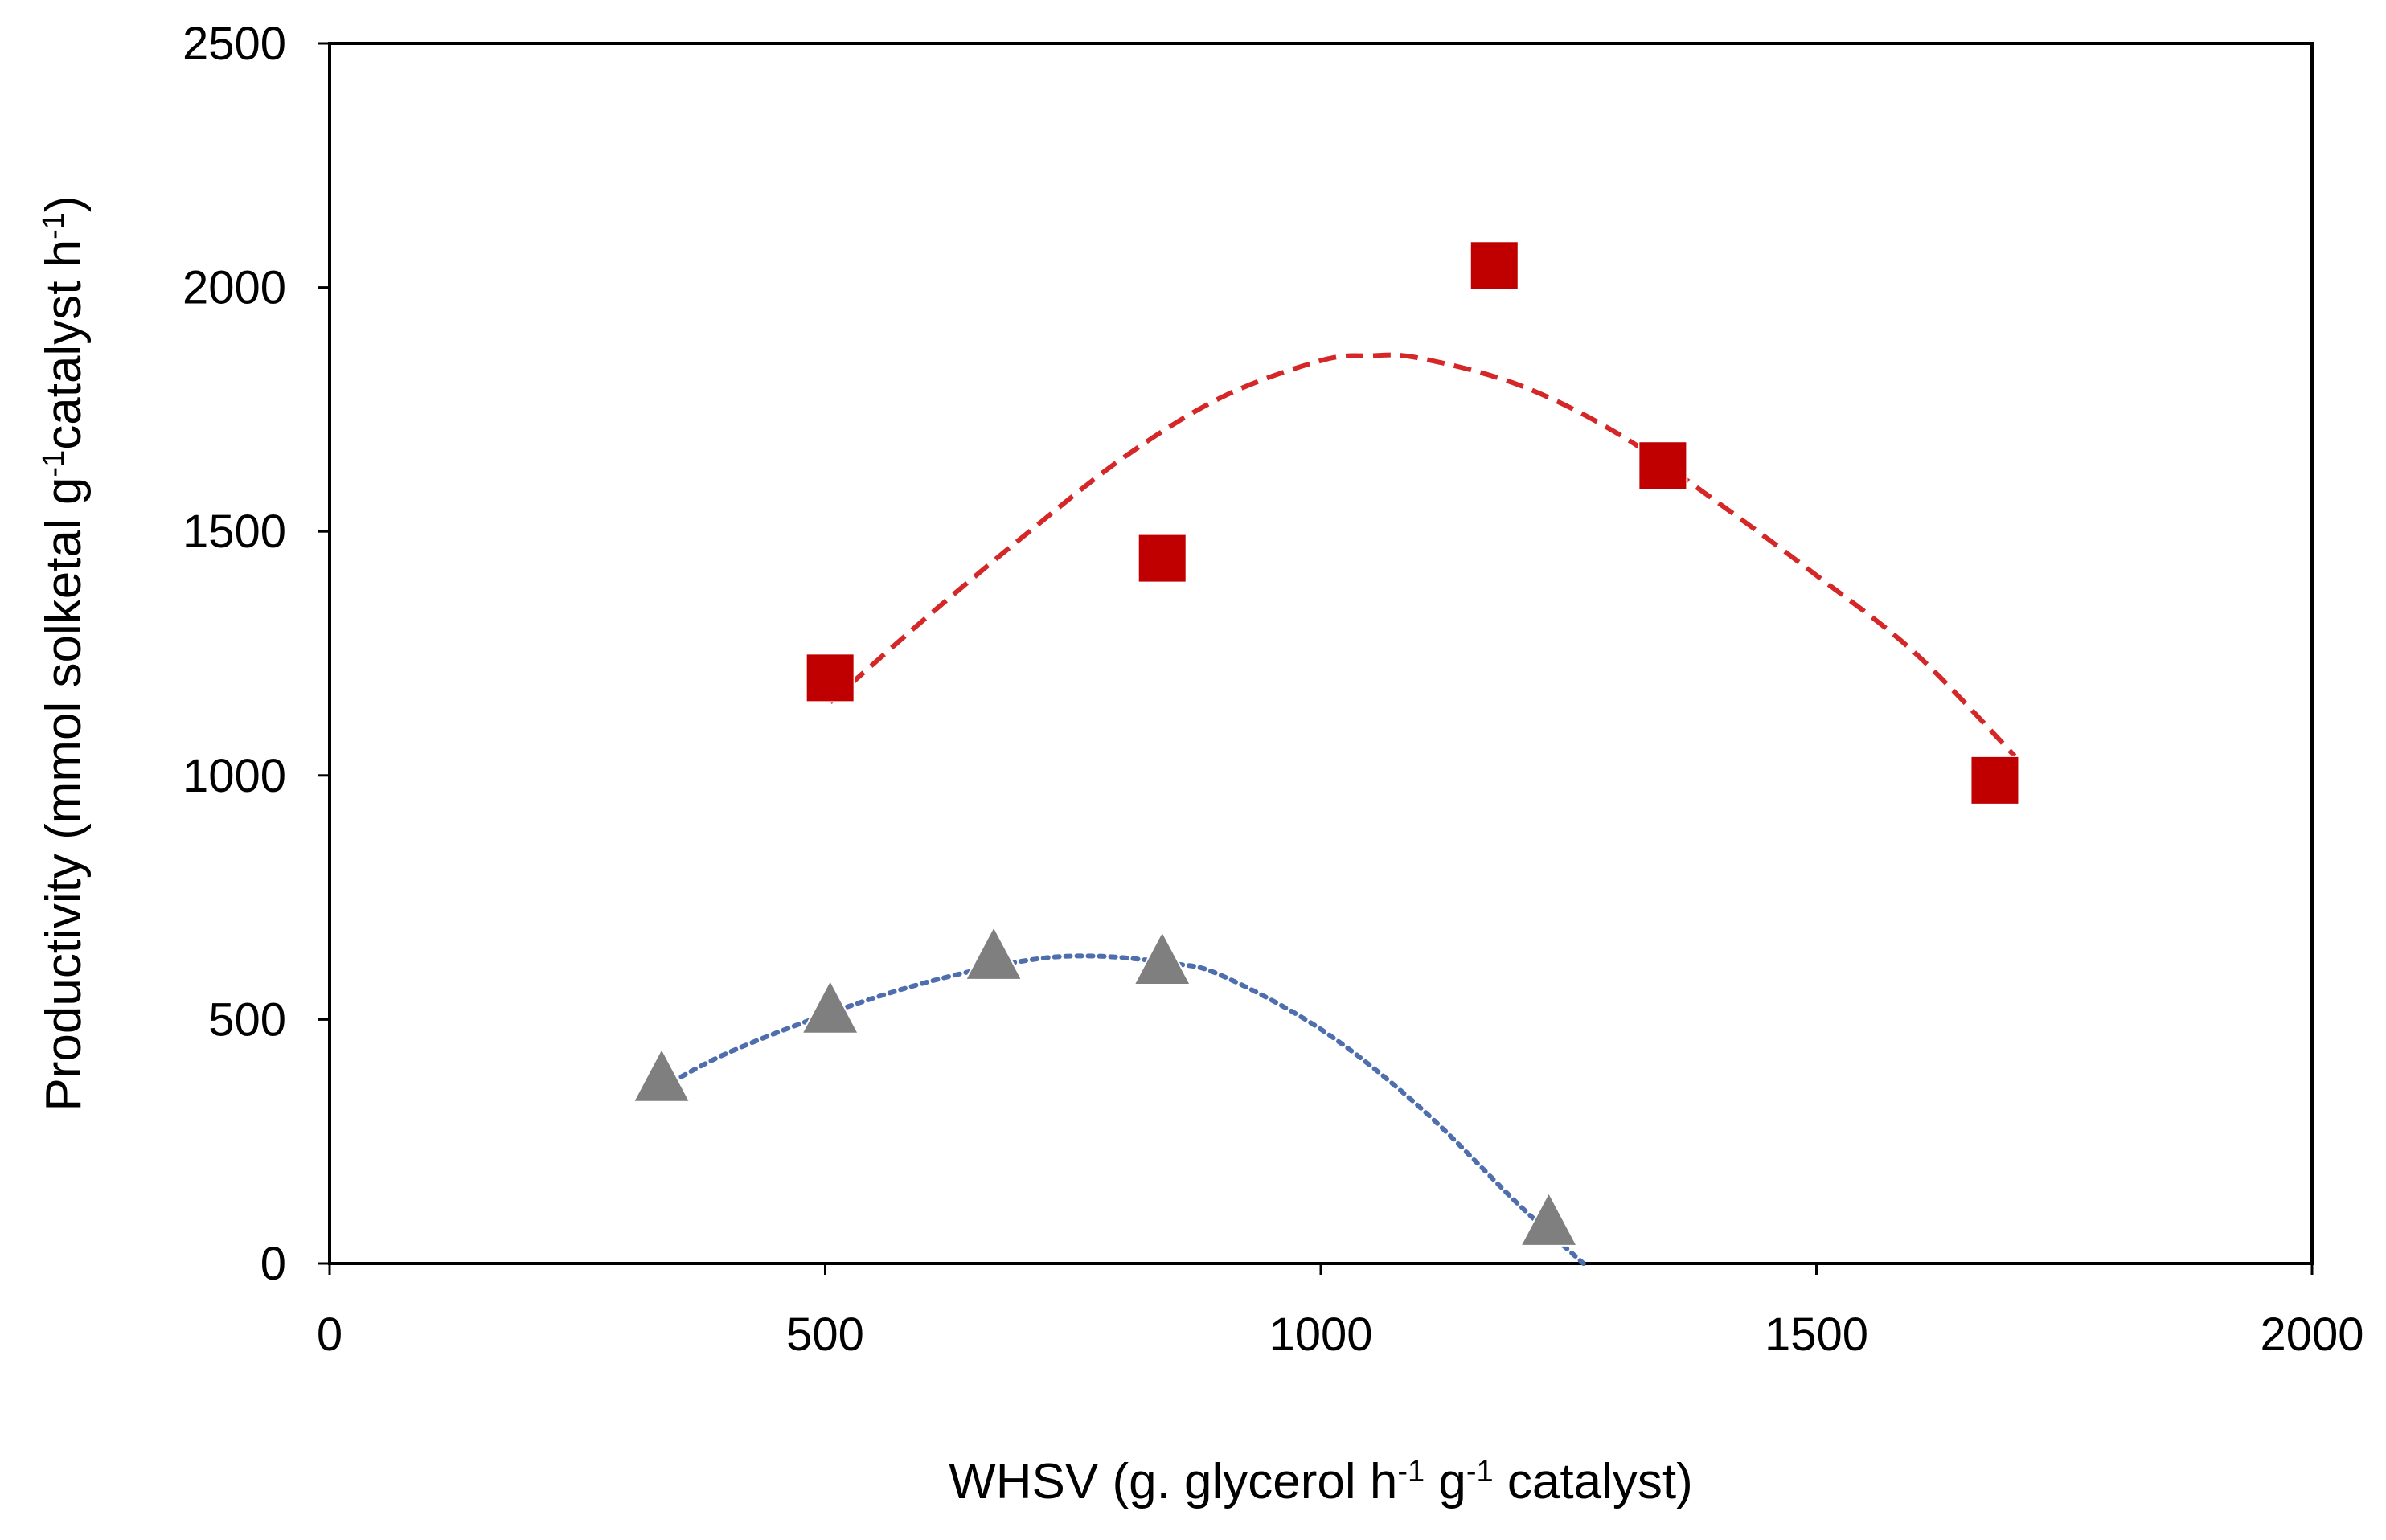 This screenshot has width=2386, height=1540. Describe the element at coordinates (1423, 555) in the screenshot. I see `squares-trendline` at that location.